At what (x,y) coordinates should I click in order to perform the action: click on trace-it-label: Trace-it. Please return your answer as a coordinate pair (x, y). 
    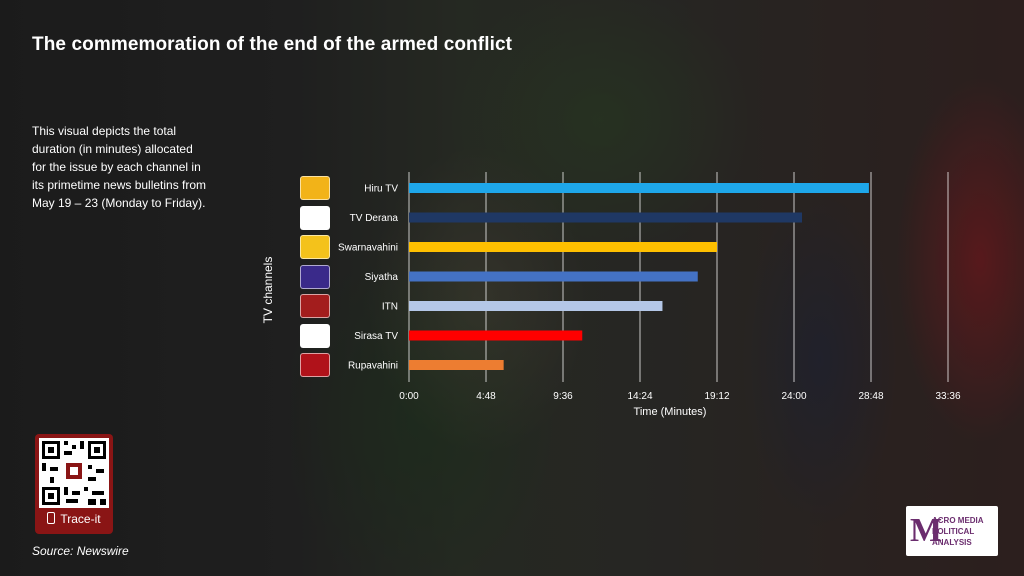
    Looking at the image, I should click on (74, 519).